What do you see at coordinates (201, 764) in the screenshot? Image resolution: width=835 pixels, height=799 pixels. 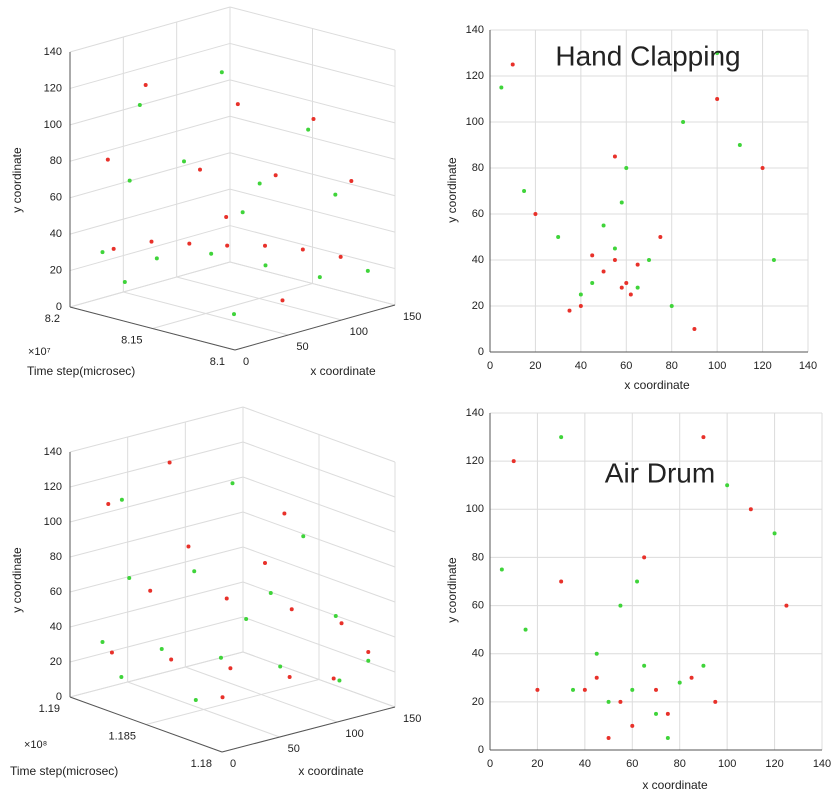 I see `time-tick-label: 1.18` at bounding box center [201, 764].